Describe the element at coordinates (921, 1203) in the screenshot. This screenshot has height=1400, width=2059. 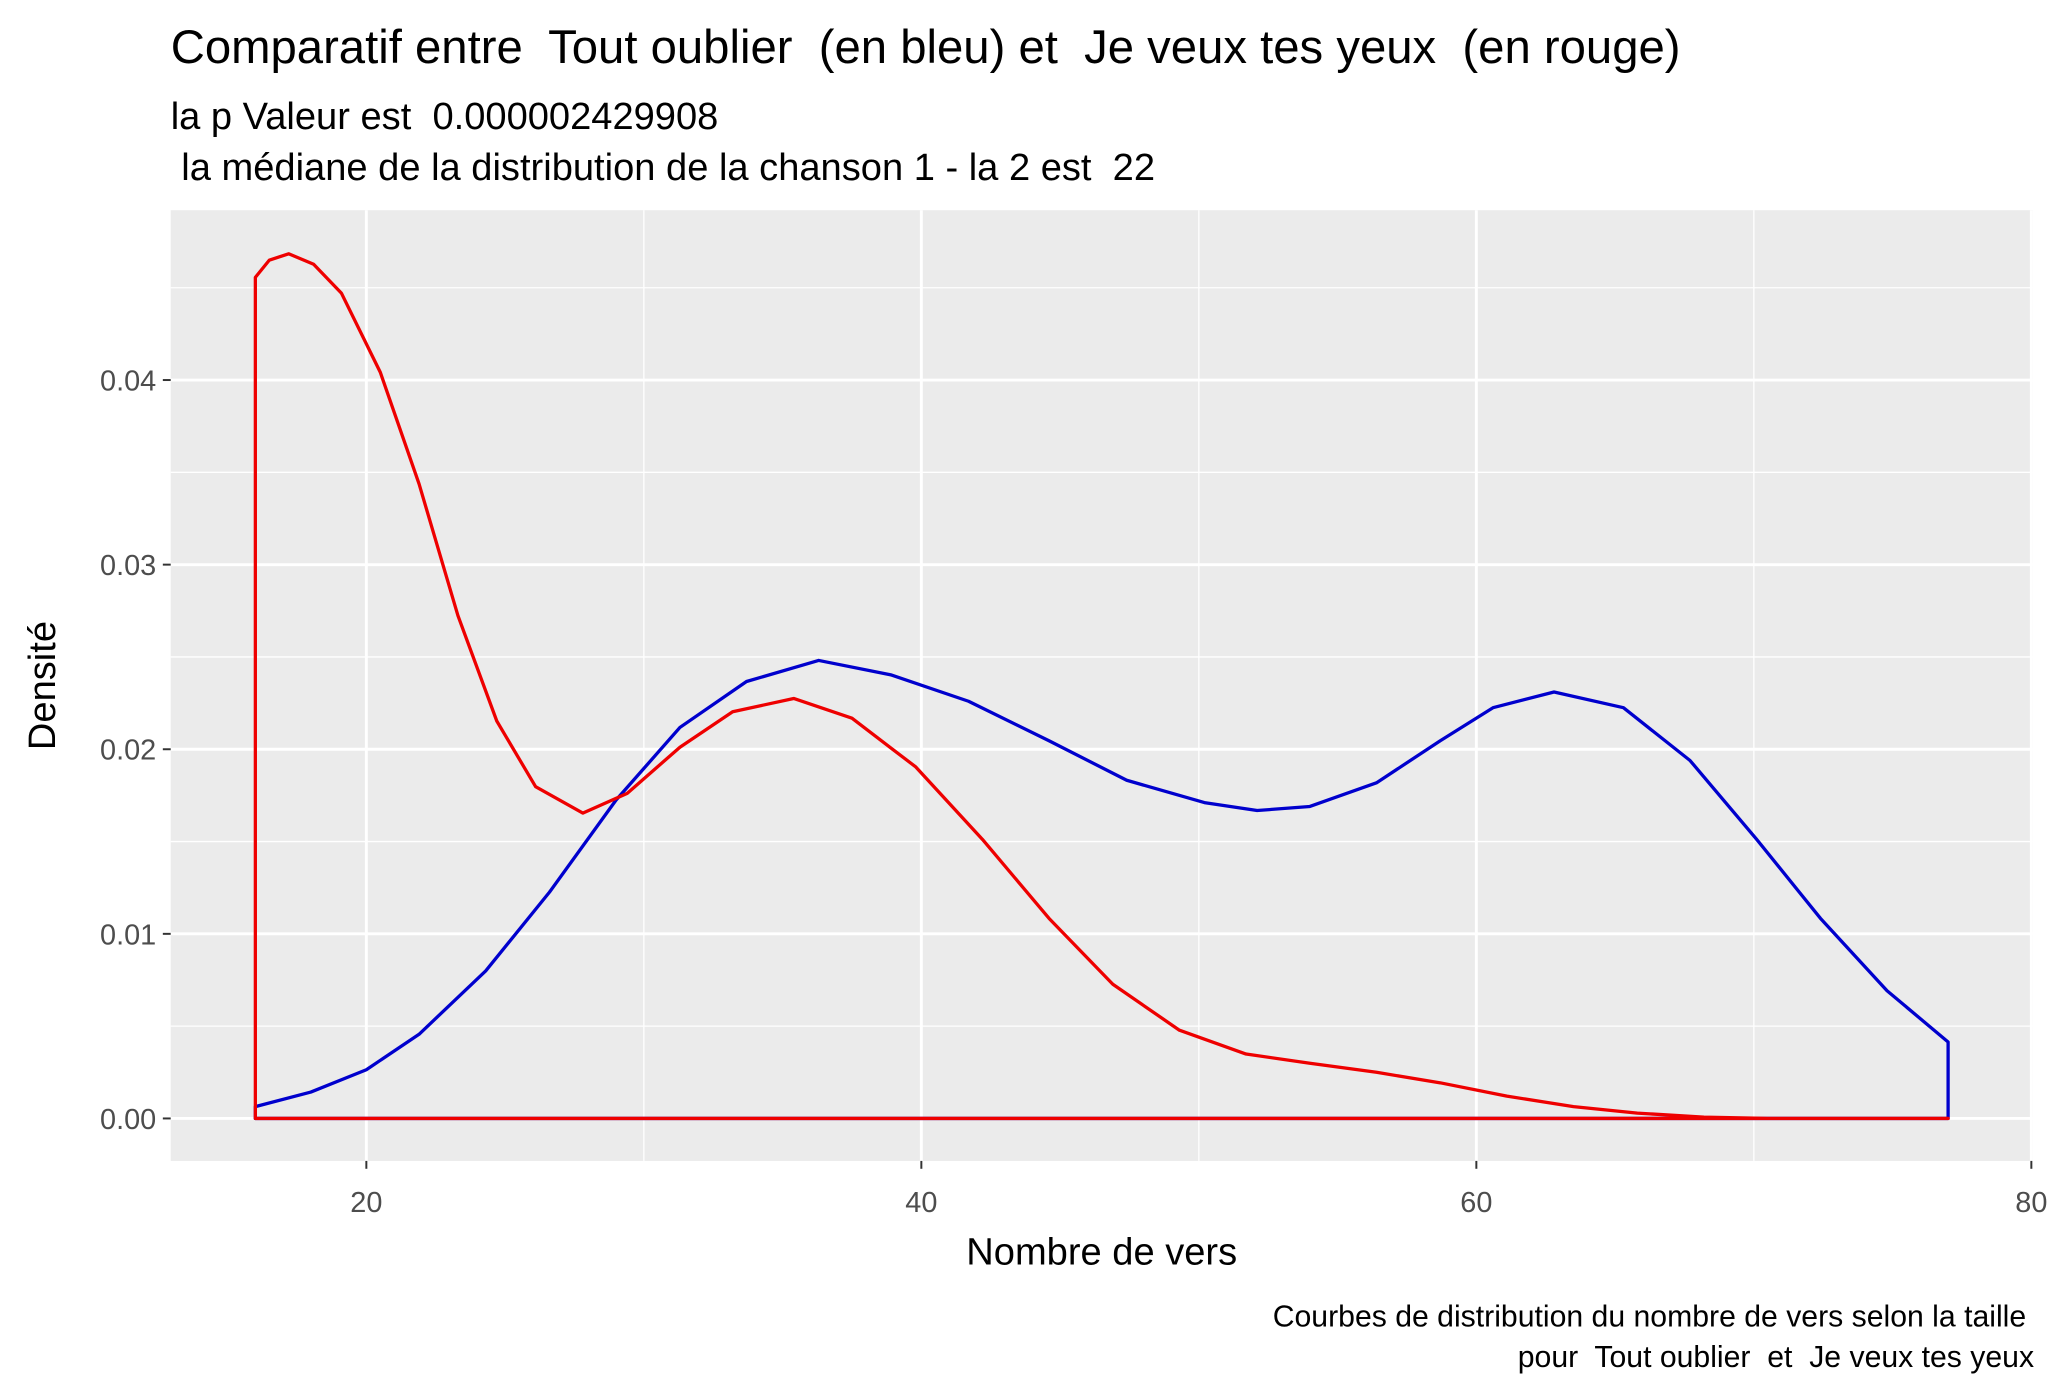
I see `x-tick-label: 40` at that location.